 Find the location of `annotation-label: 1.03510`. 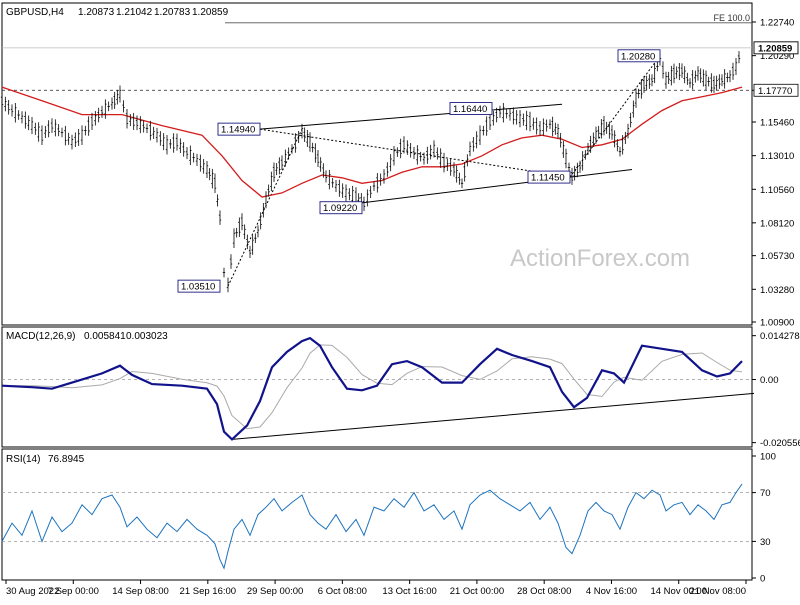

annotation-label: 1.03510 is located at coordinates (198, 287).